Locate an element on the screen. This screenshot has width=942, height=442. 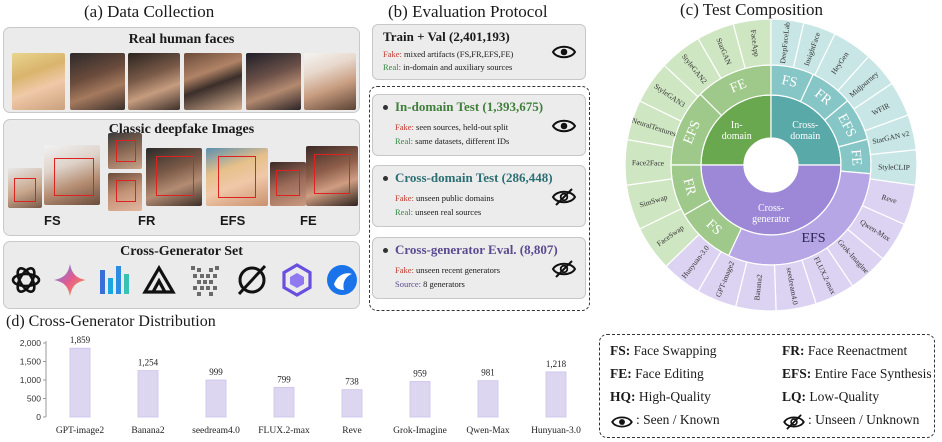
x-category-label: Hunyuan-3.0 is located at coordinates (556, 431).